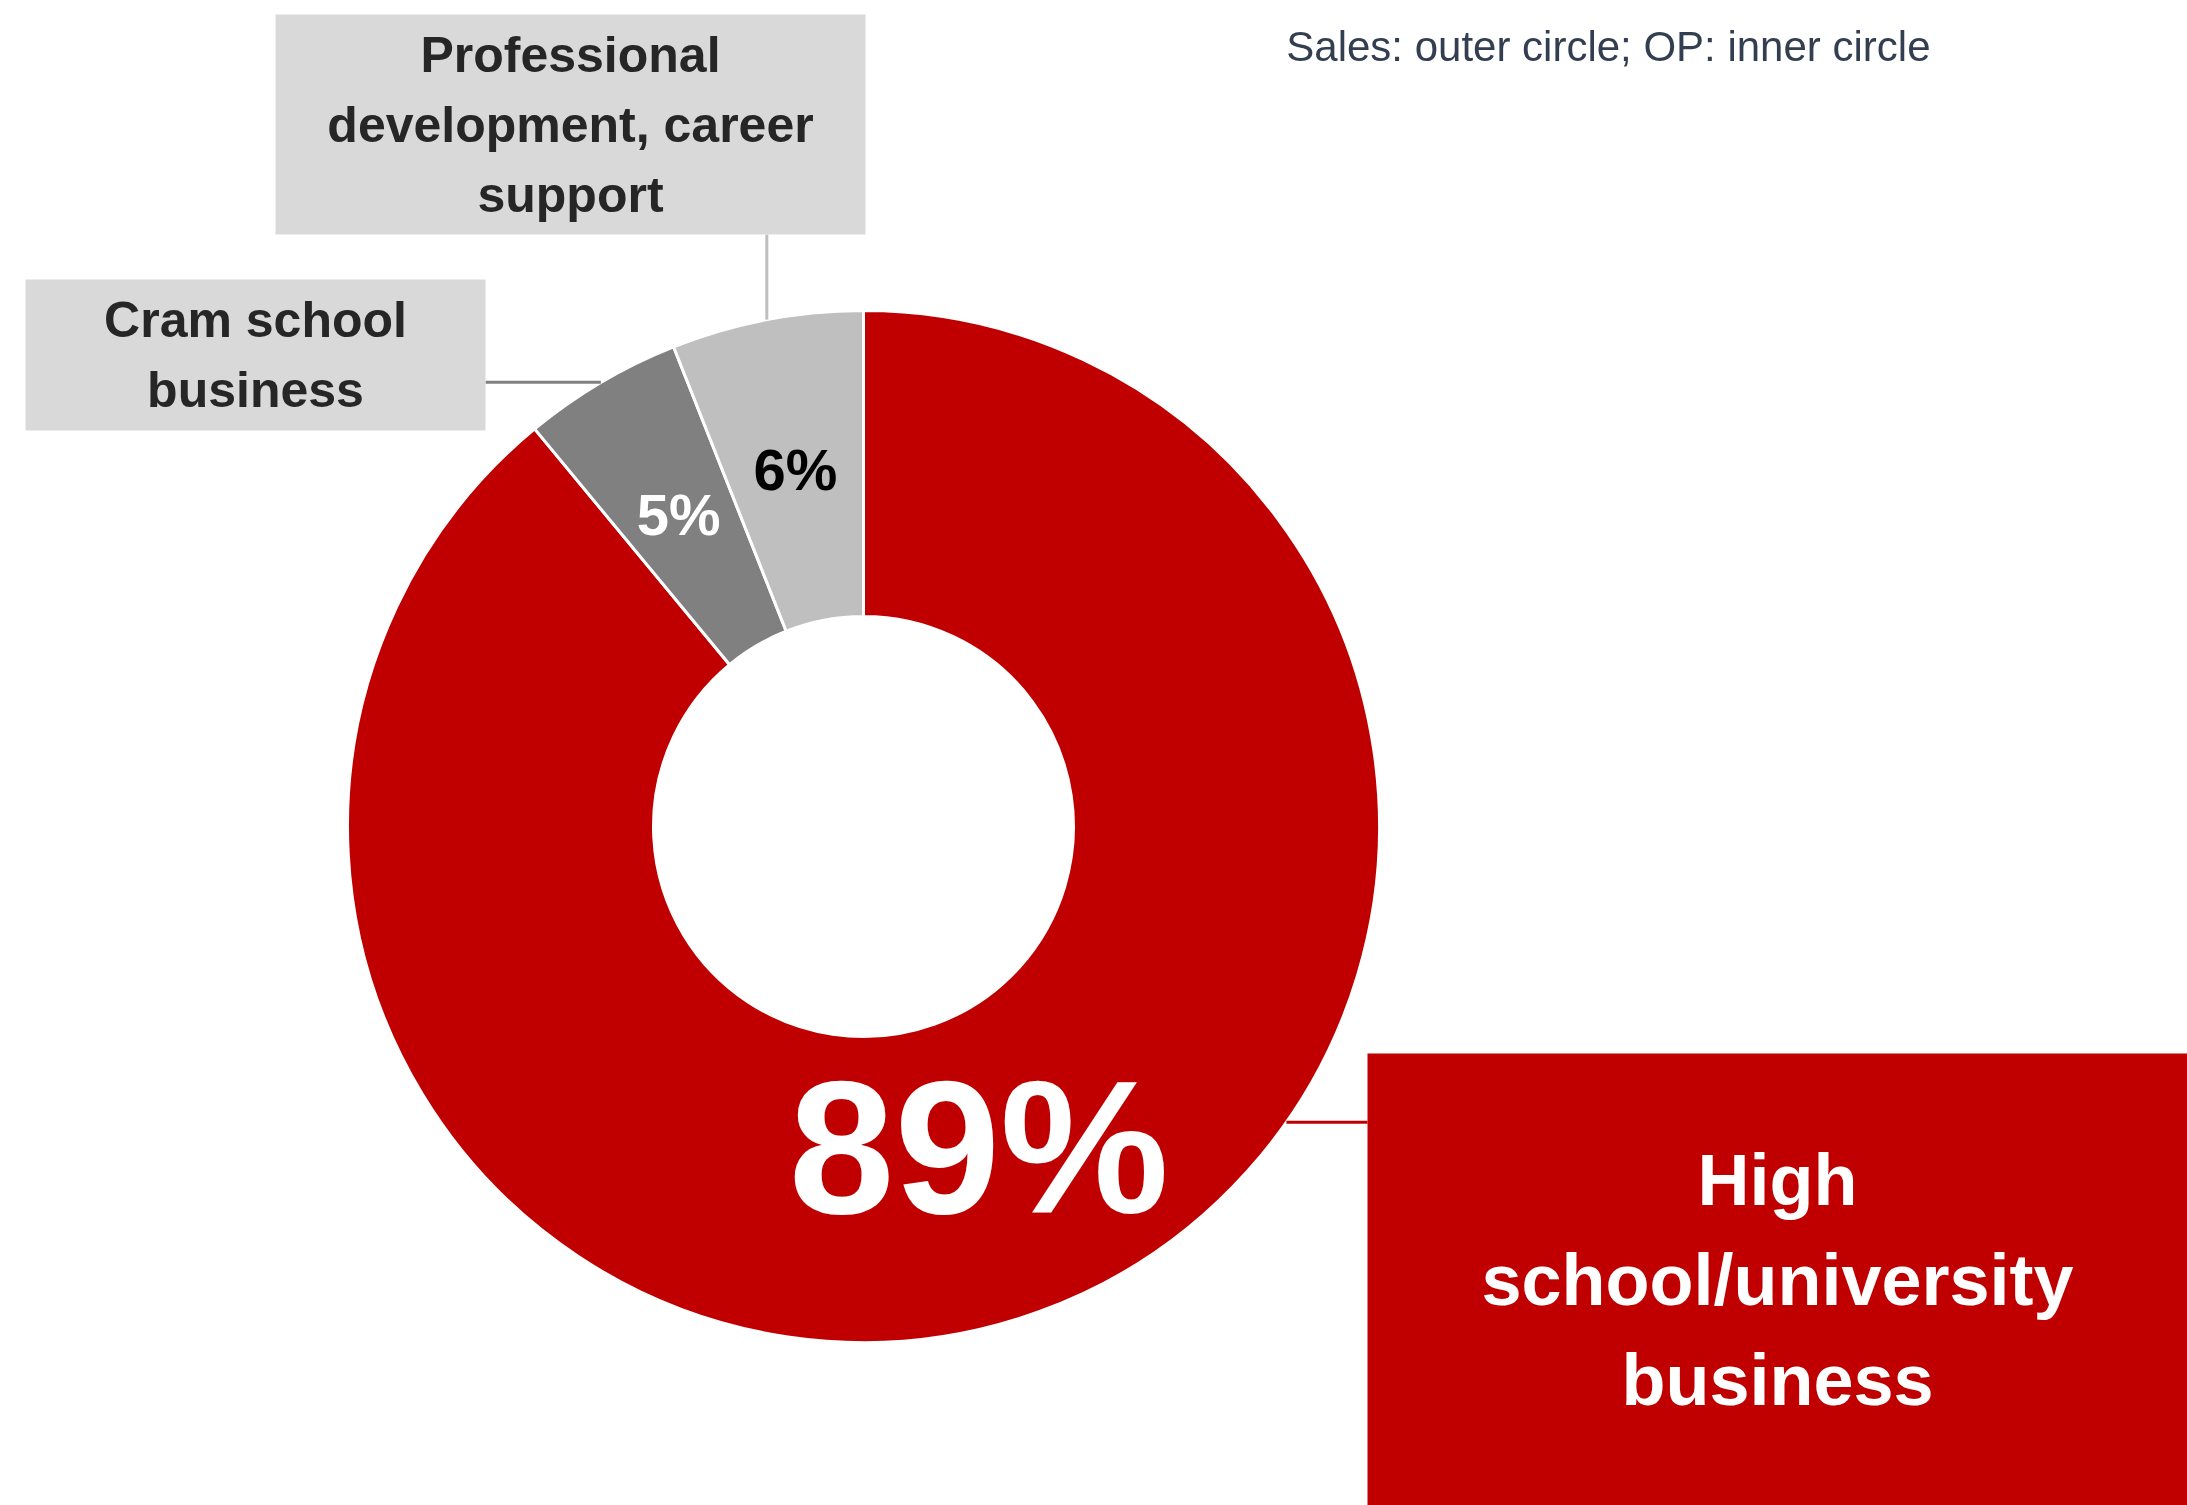 The image size is (2187, 1505). What do you see at coordinates (1777, 1279) in the screenshot?
I see `slice-label: High school/university business` at bounding box center [1777, 1279].